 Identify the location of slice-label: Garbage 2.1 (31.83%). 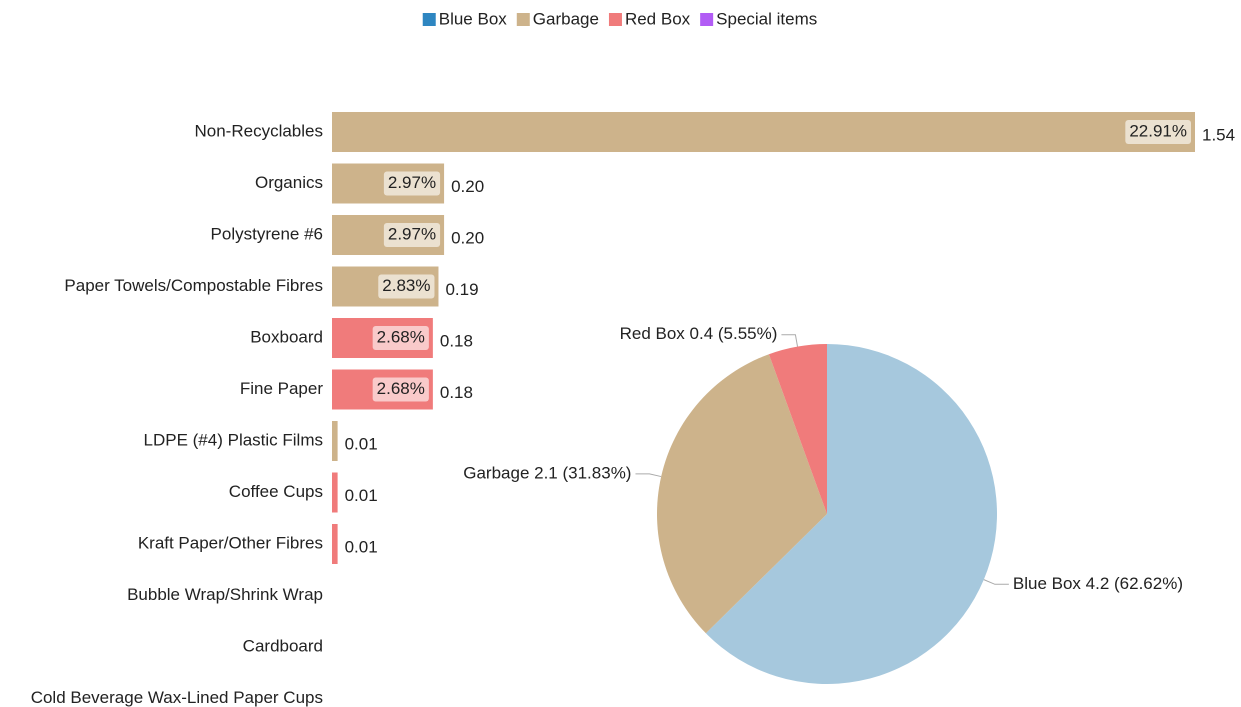
(547, 472).